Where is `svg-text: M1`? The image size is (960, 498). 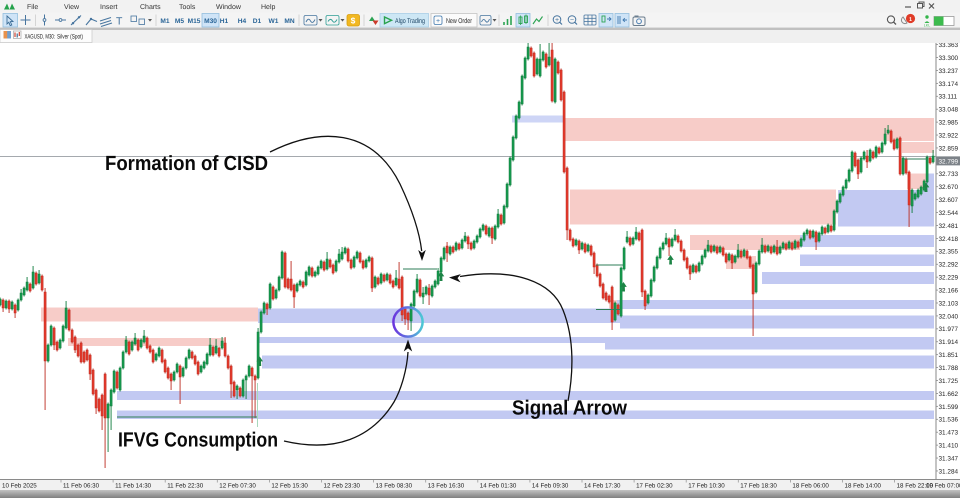
svg-text: M1 is located at coordinates (164, 21).